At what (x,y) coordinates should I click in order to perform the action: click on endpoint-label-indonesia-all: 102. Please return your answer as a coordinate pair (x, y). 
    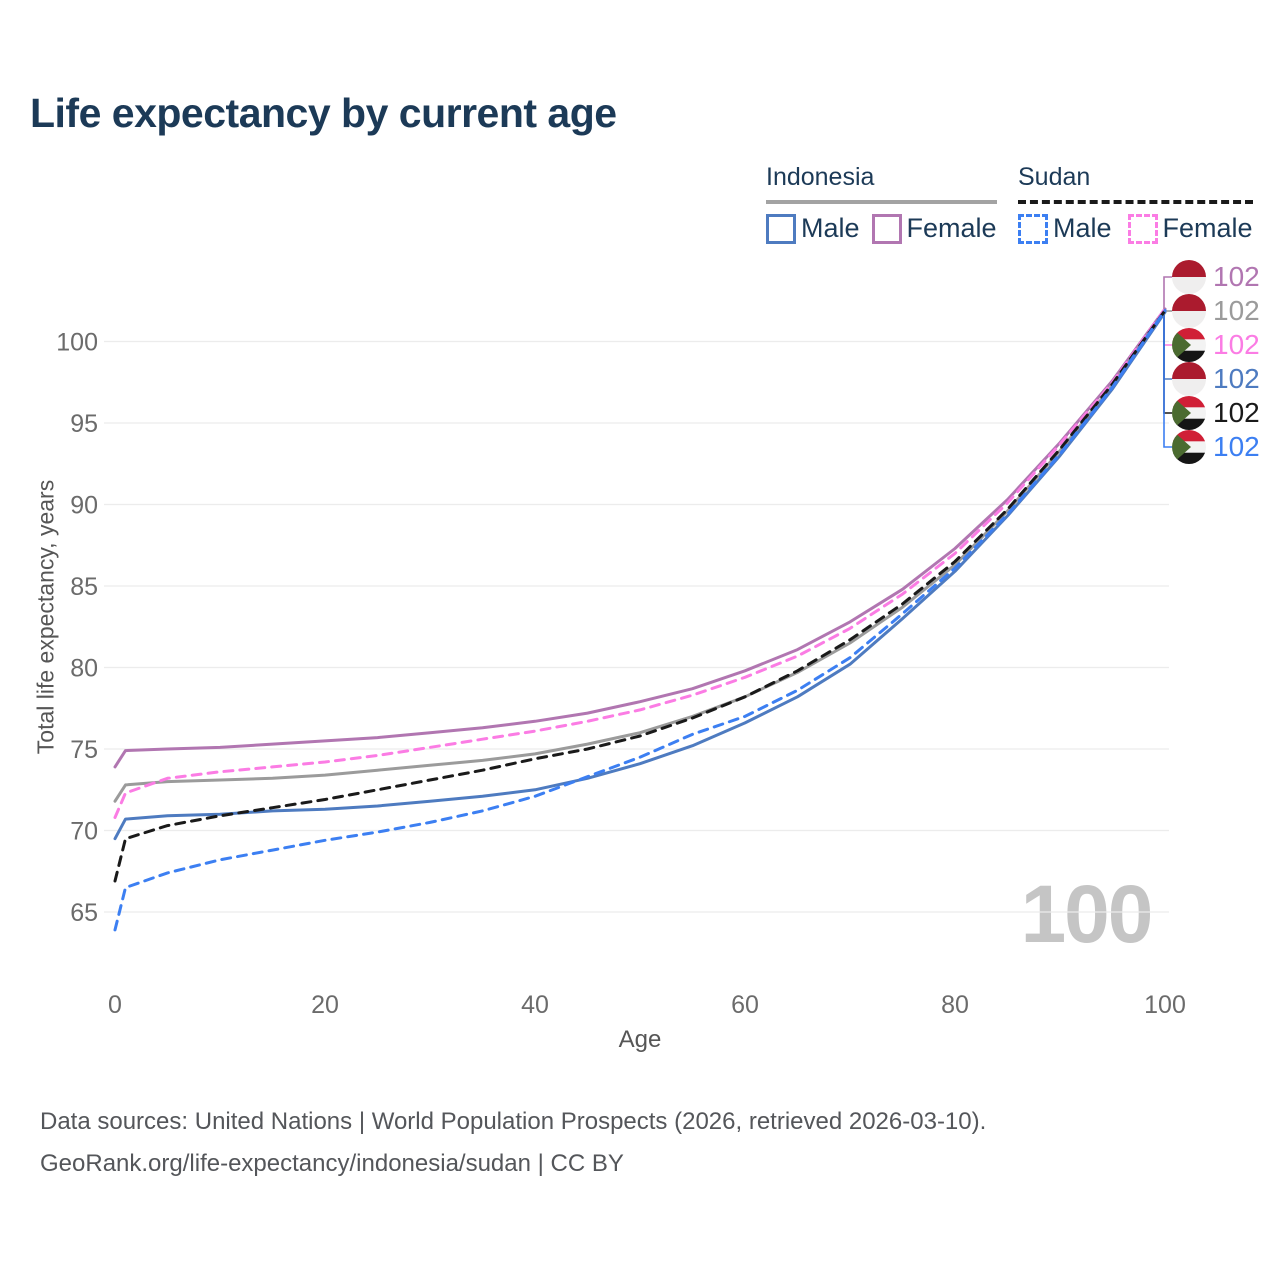
    Looking at the image, I should click on (1216, 311).